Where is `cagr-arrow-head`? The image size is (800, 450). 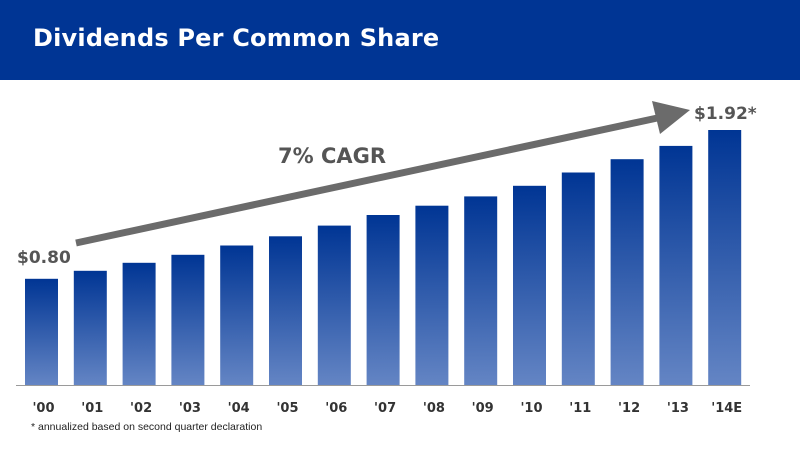
cagr-arrow-head is located at coordinates (671, 117).